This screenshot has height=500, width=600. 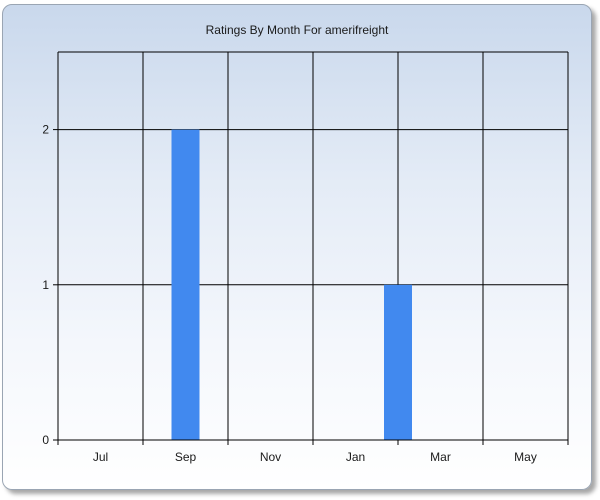 I want to click on x-tick-label: Jan, so click(x=355, y=457).